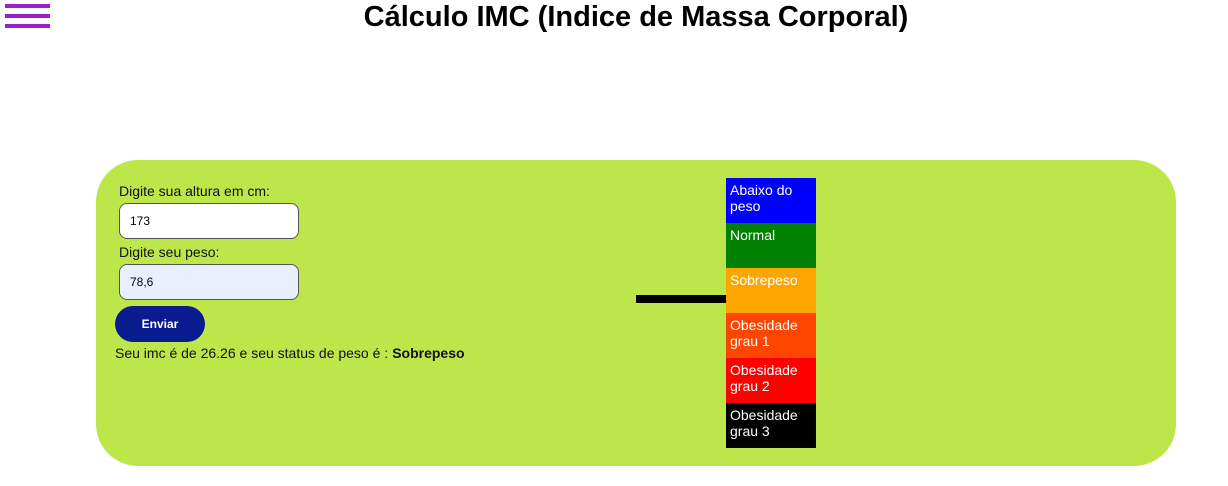  I want to click on scale-item-obesidade-grau-1: Obesidade grau 1, so click(771, 335).